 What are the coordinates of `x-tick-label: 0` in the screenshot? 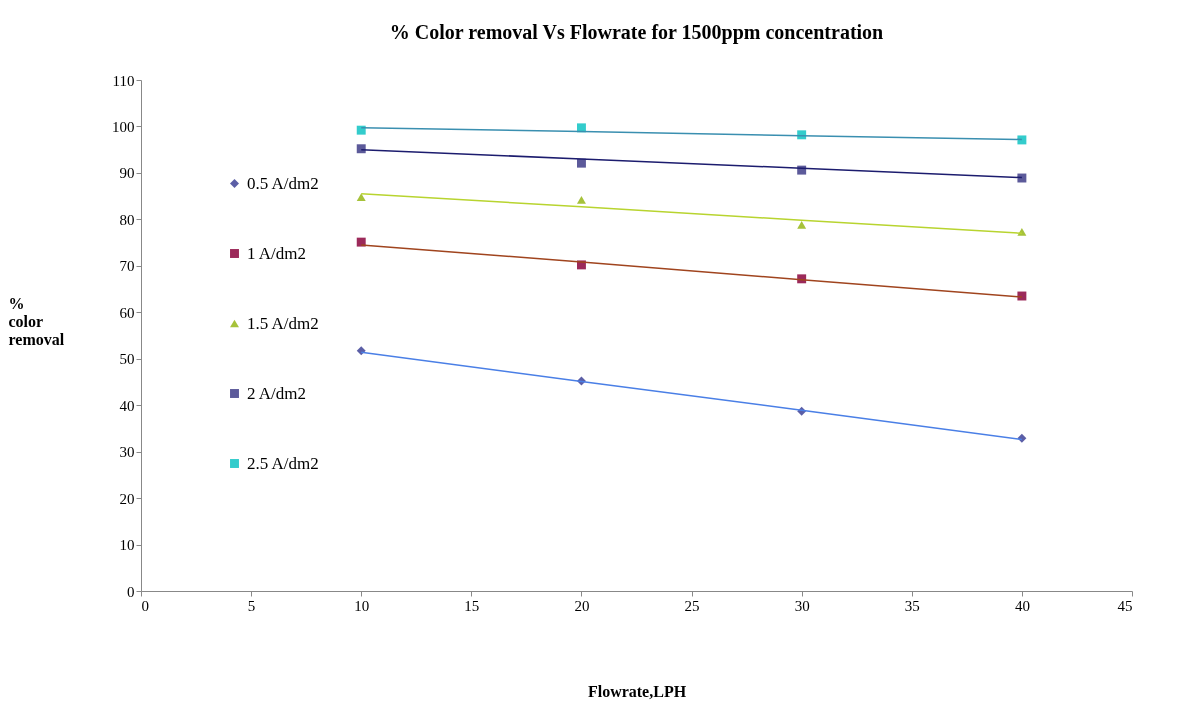 It's located at (145, 605).